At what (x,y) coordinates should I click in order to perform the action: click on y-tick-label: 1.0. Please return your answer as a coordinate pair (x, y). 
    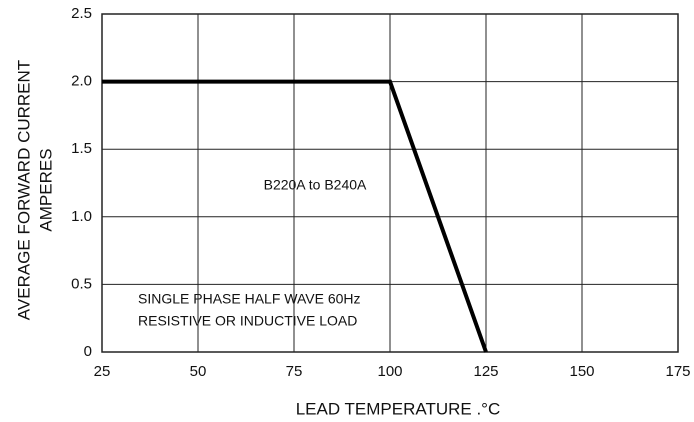
    Looking at the image, I should click on (81, 216).